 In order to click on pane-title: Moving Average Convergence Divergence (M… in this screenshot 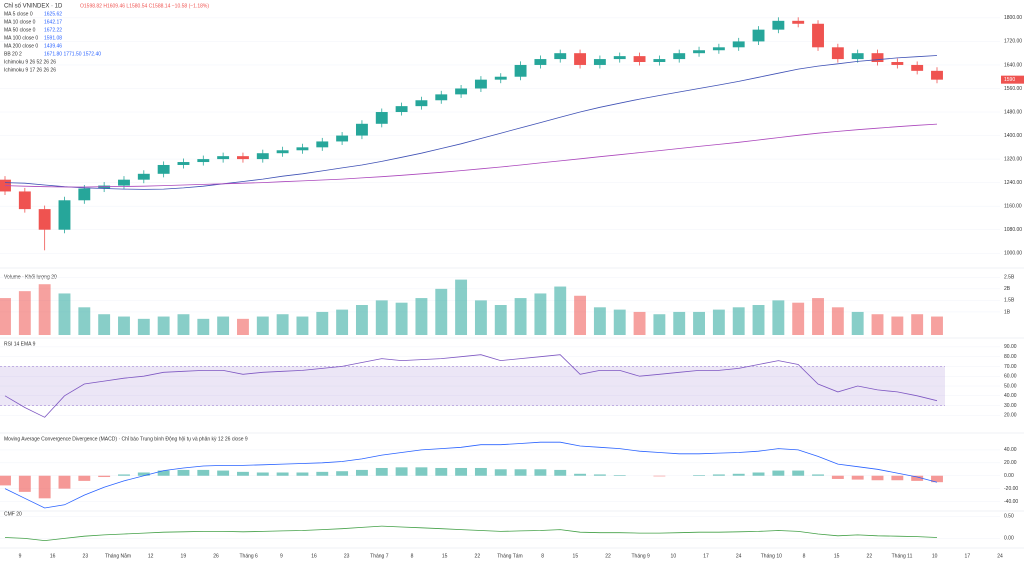, I will do `click(126, 438)`.